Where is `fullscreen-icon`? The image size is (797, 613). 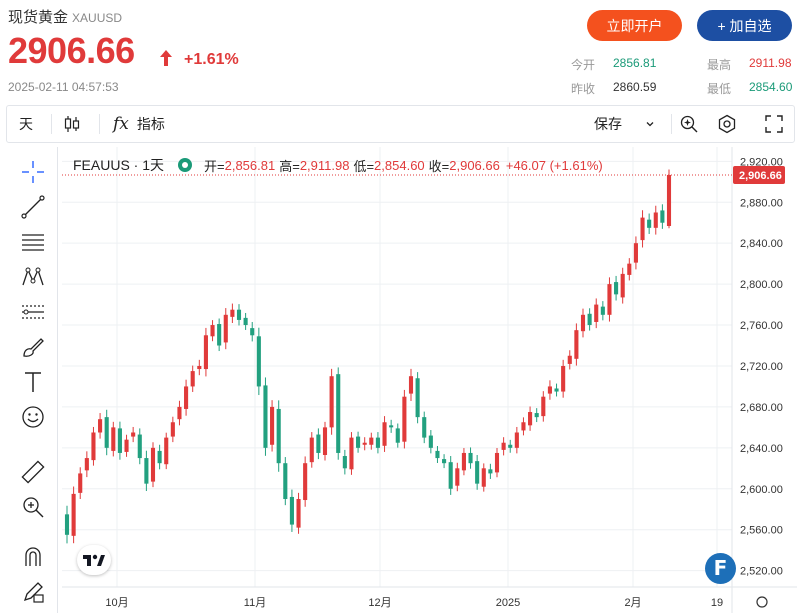
fullscreen-icon is located at coordinates (774, 124).